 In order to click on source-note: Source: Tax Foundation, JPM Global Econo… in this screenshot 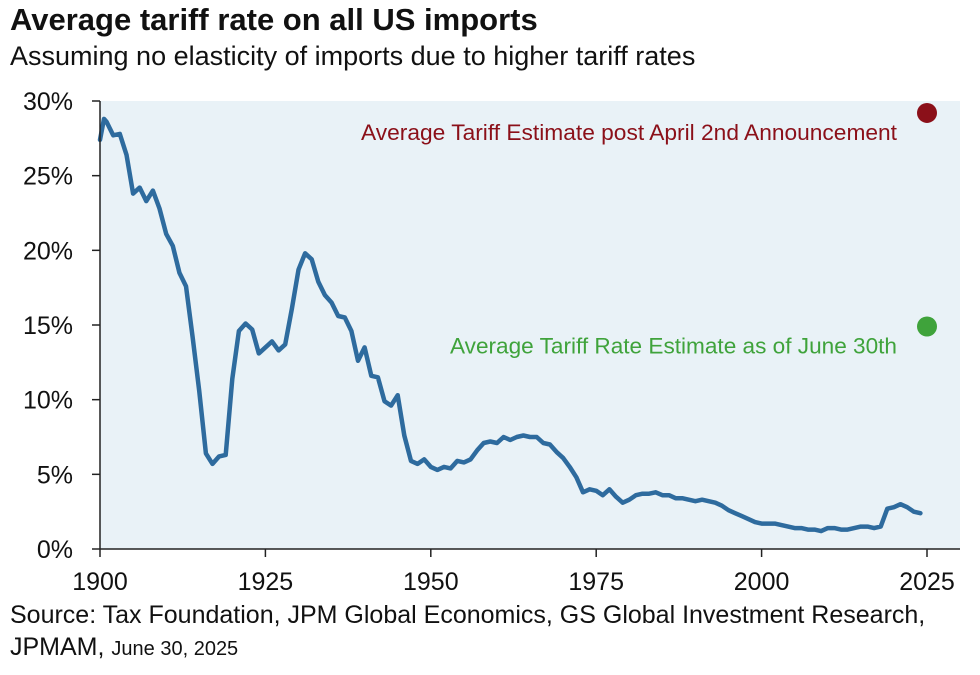, I will do `click(490, 632)`.